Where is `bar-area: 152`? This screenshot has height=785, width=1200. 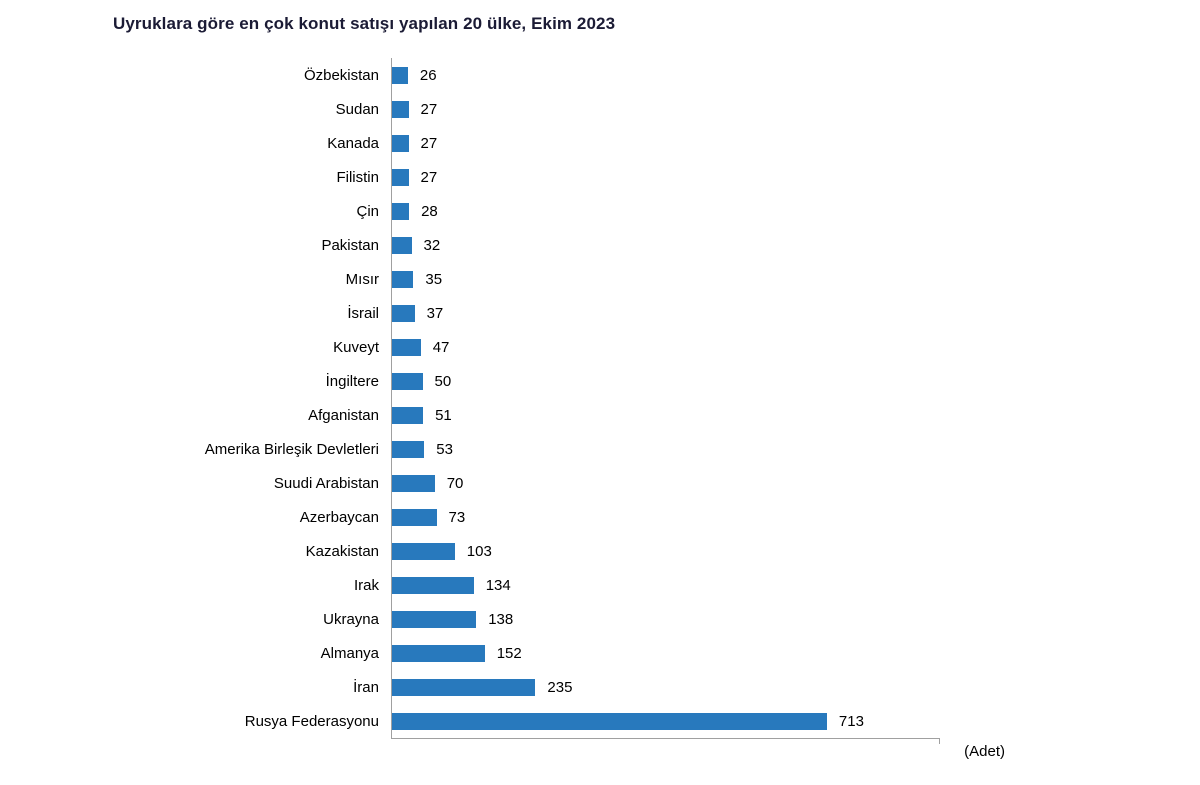 bar-area: 152 is located at coordinates (666, 653).